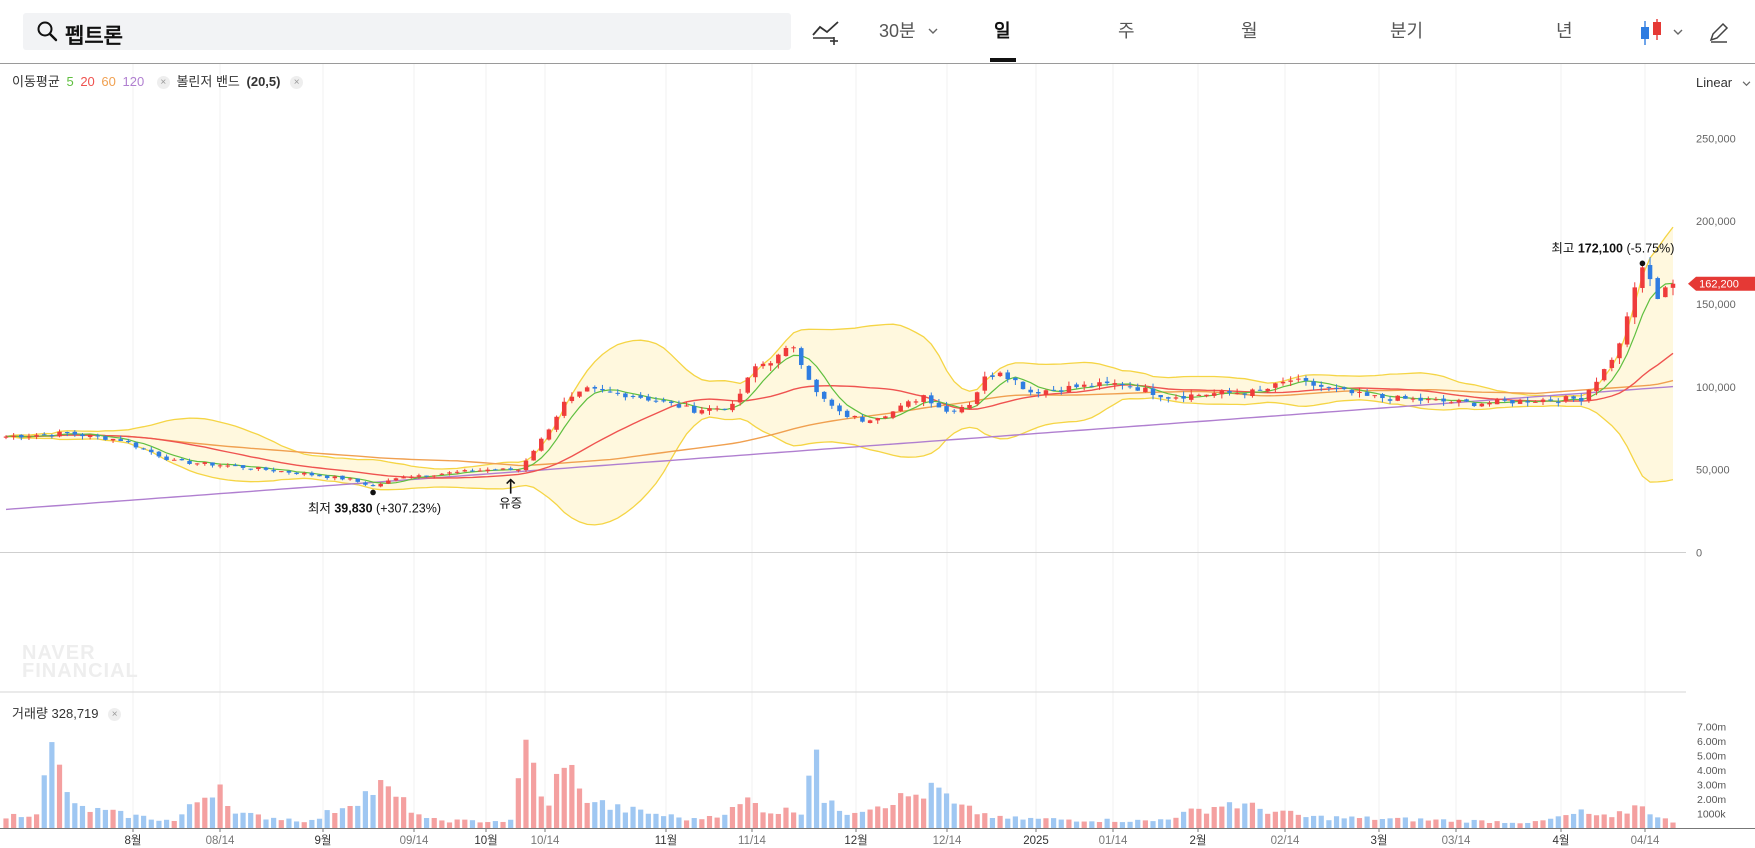 Image resolution: width=1755 pixels, height=848 pixels. Describe the element at coordinates (94, 36) in the screenshot. I see `search-query: 펩트론` at that location.